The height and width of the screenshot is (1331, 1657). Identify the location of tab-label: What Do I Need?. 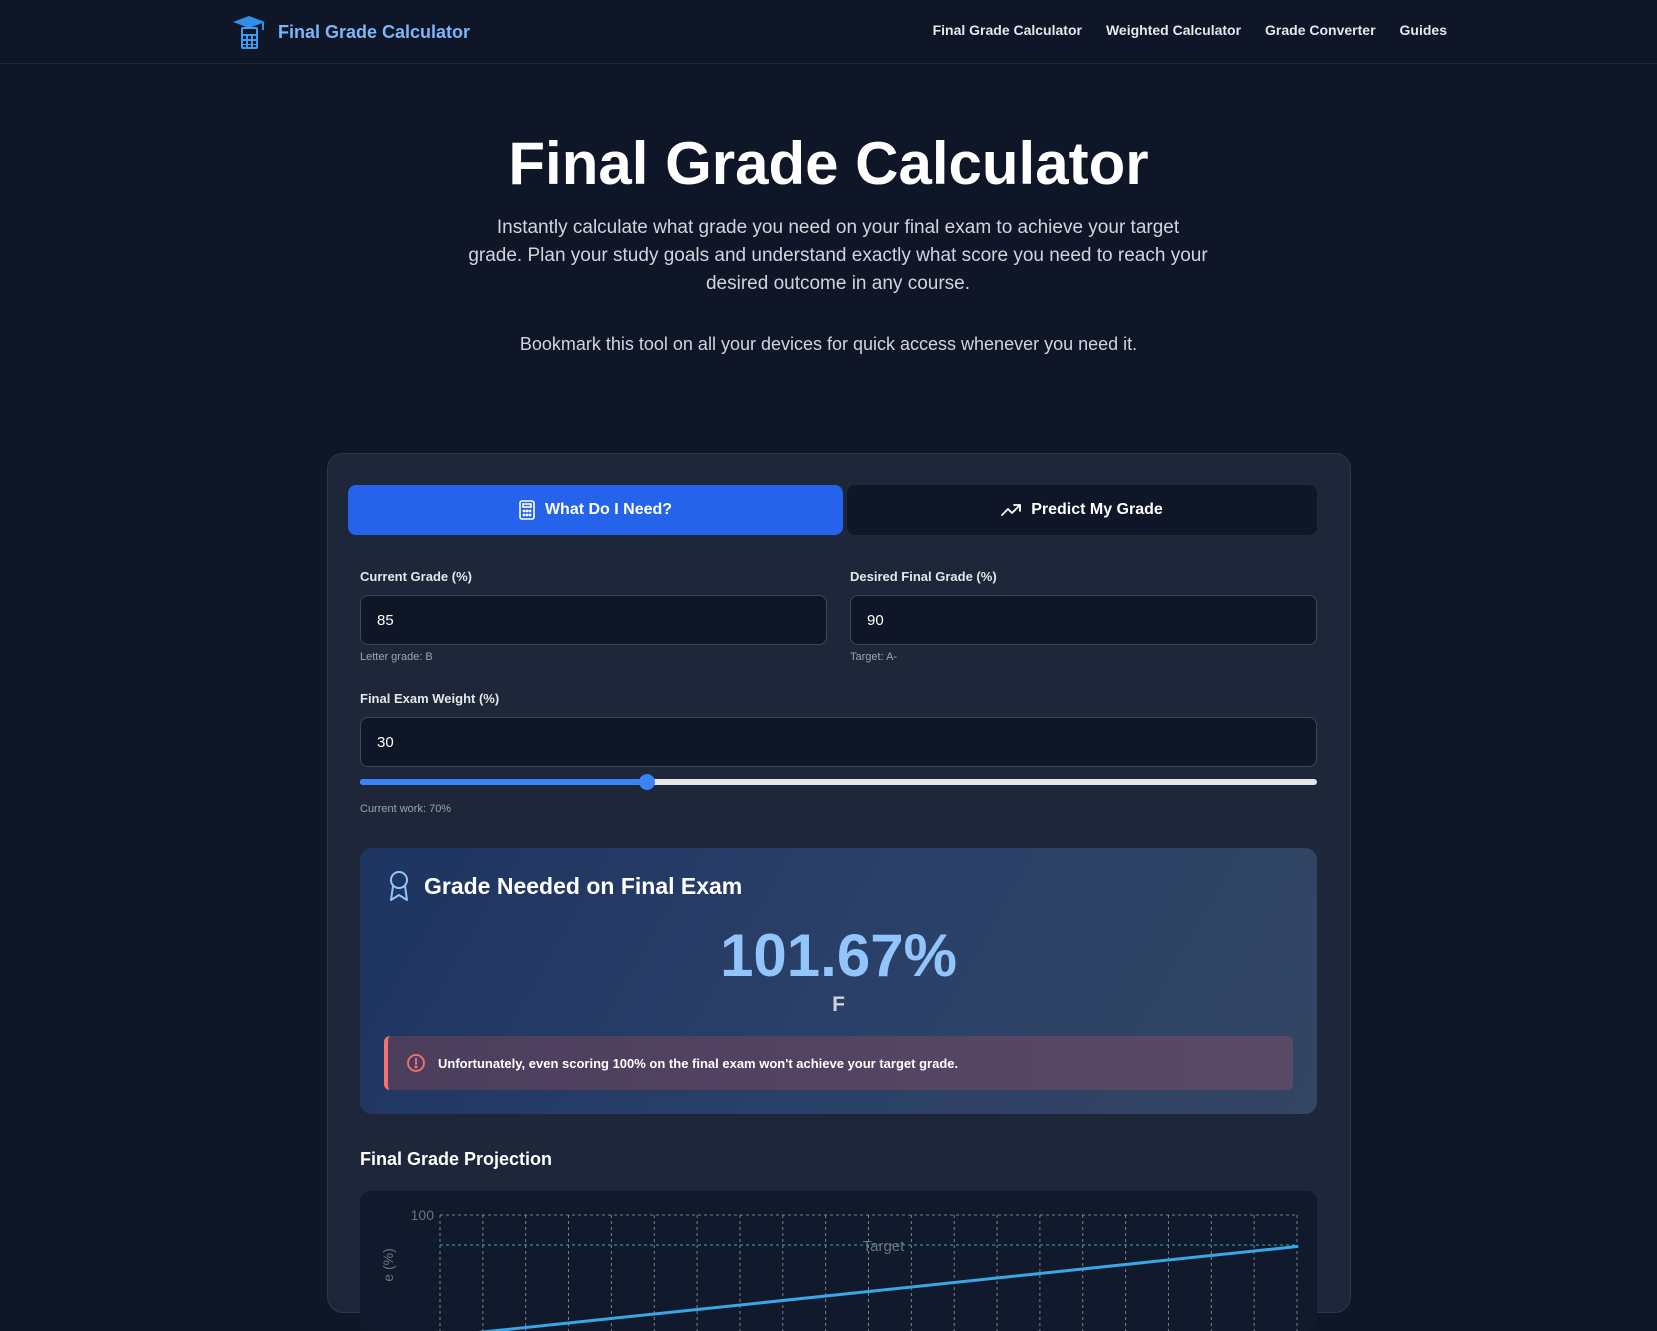
(608, 510).